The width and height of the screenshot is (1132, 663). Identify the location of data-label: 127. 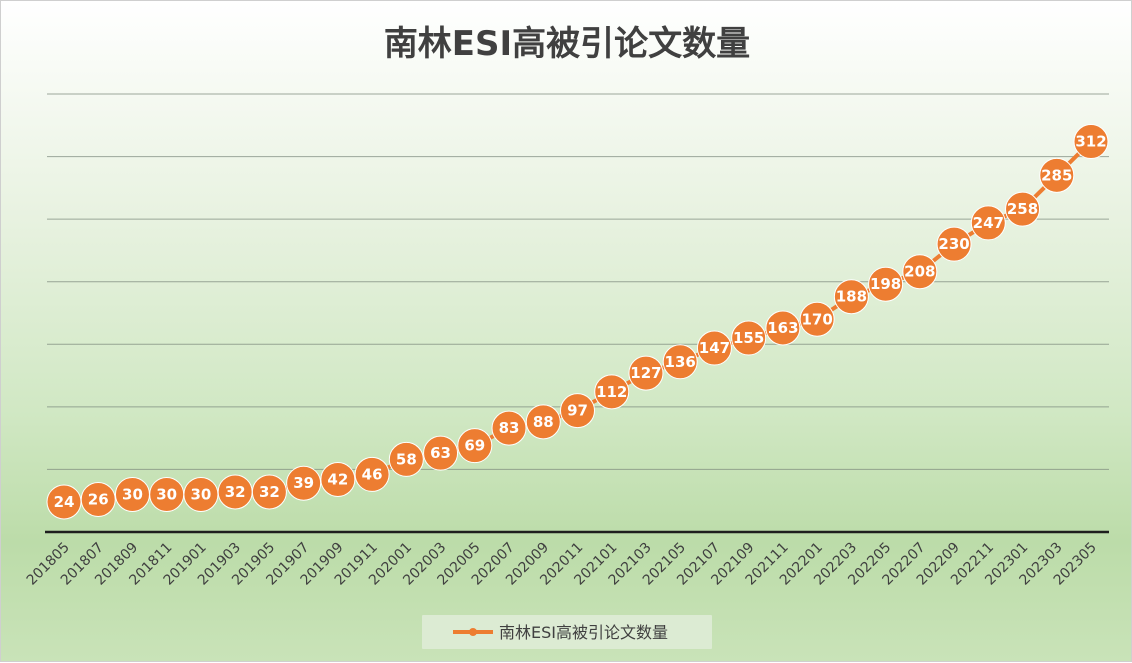
(645, 373).